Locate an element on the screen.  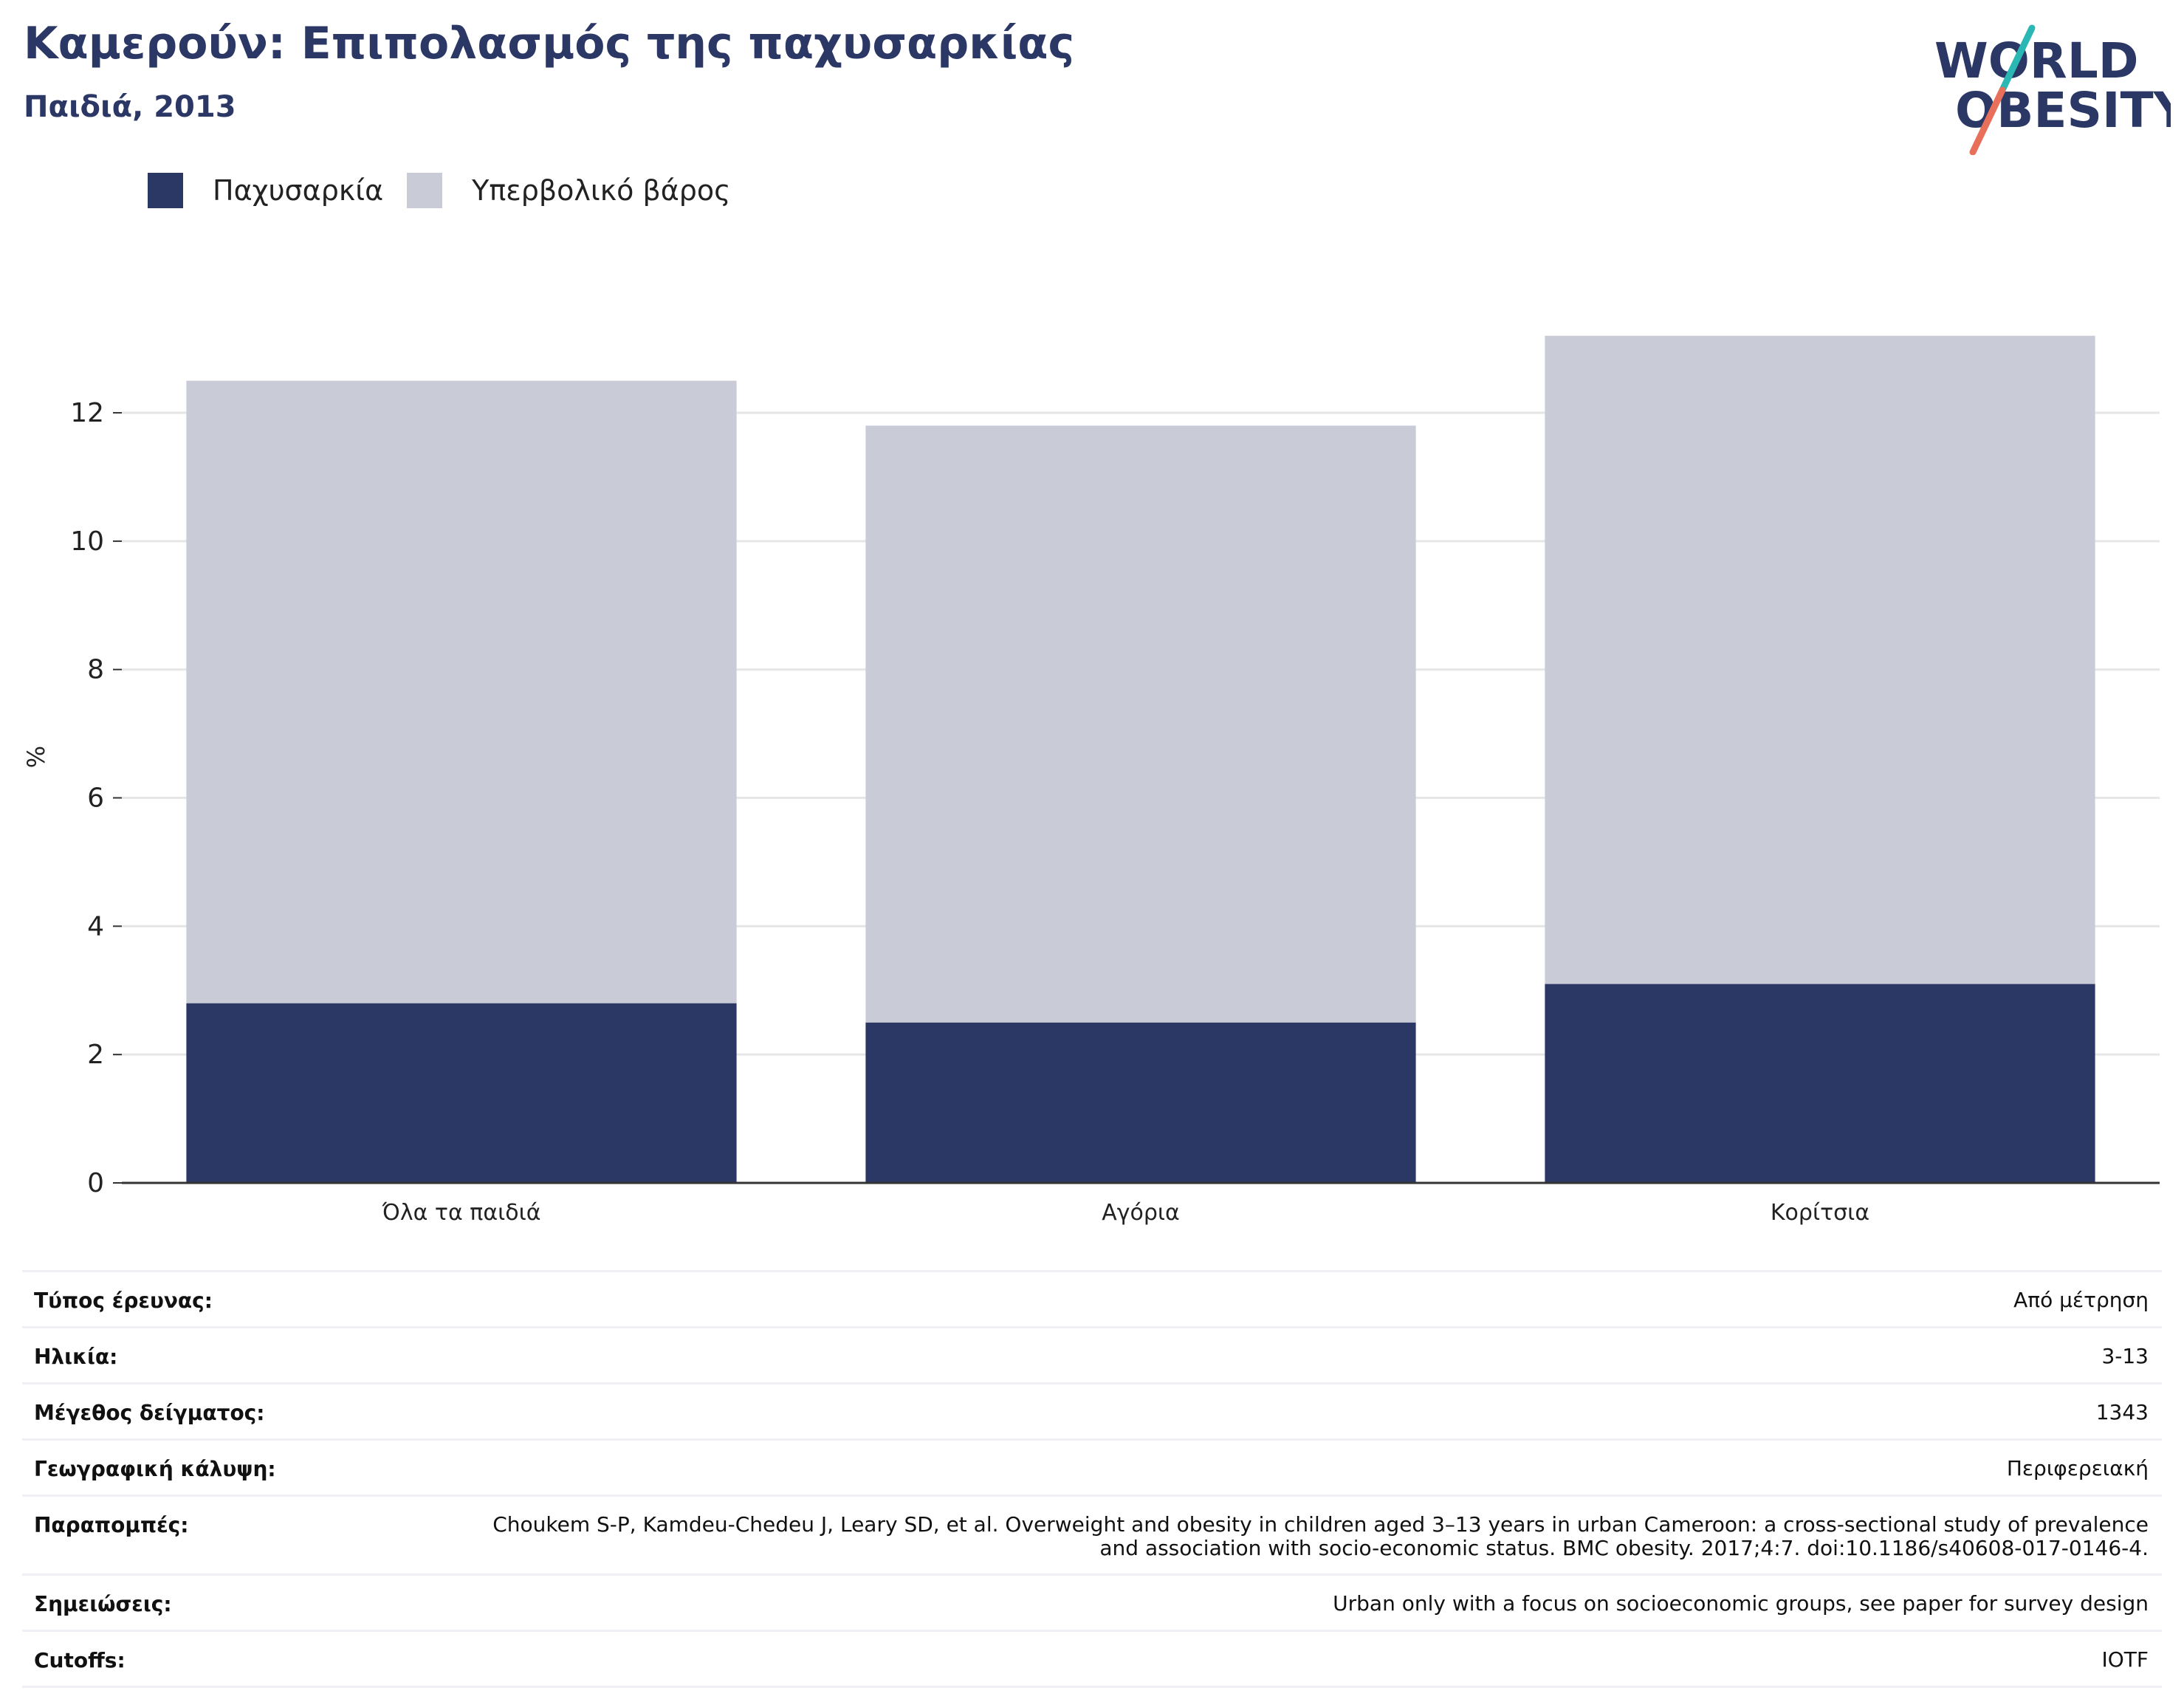
y-tick-label: 4 is located at coordinates (96, 926).